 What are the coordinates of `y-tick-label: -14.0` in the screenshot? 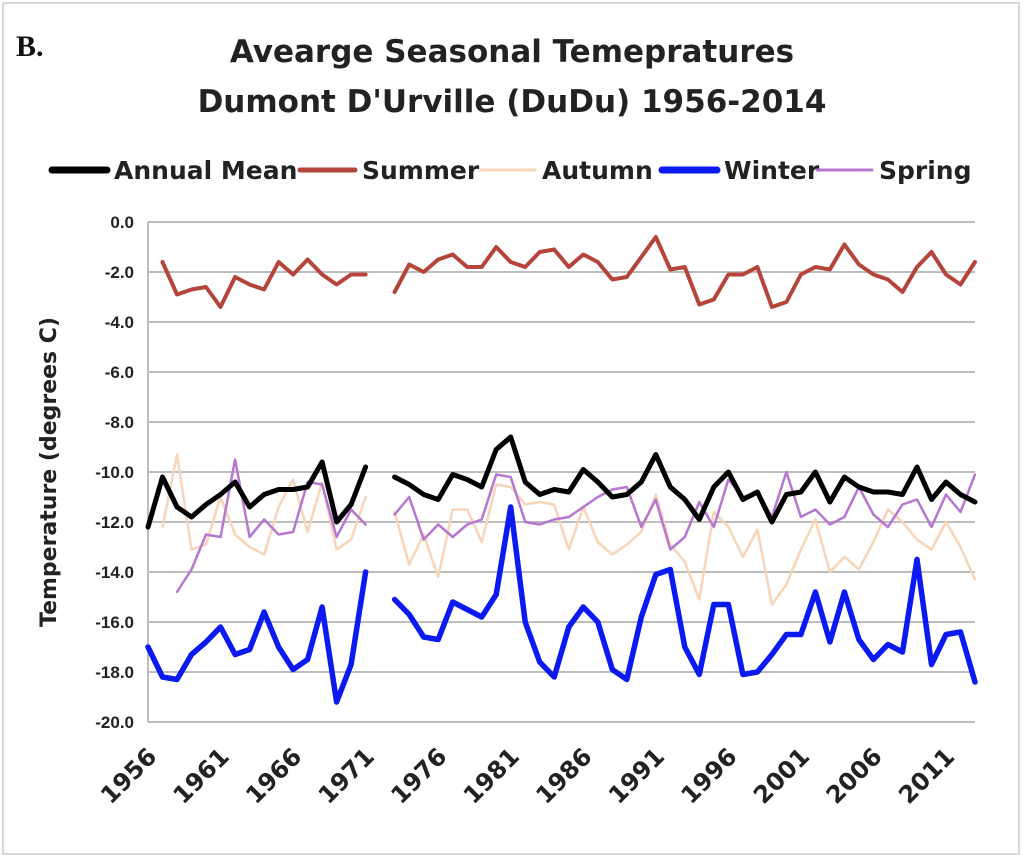 It's located at (114, 572).